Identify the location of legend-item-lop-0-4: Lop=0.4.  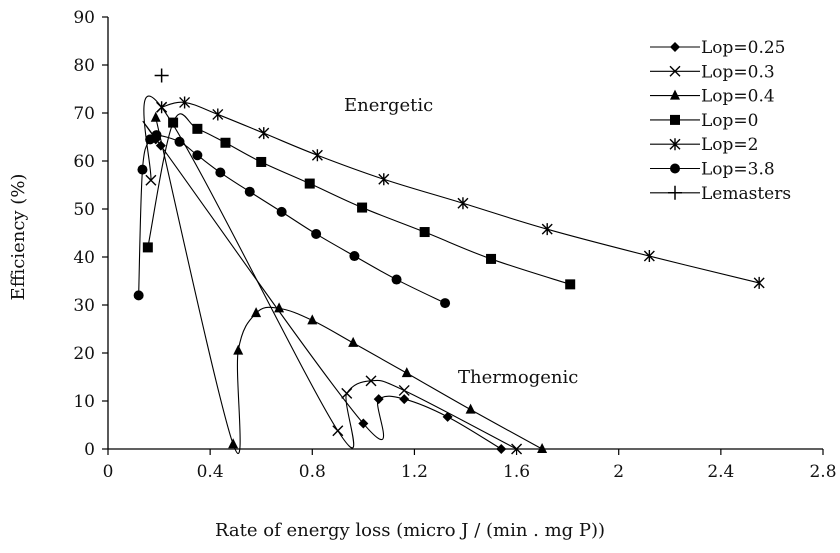
(712, 97).